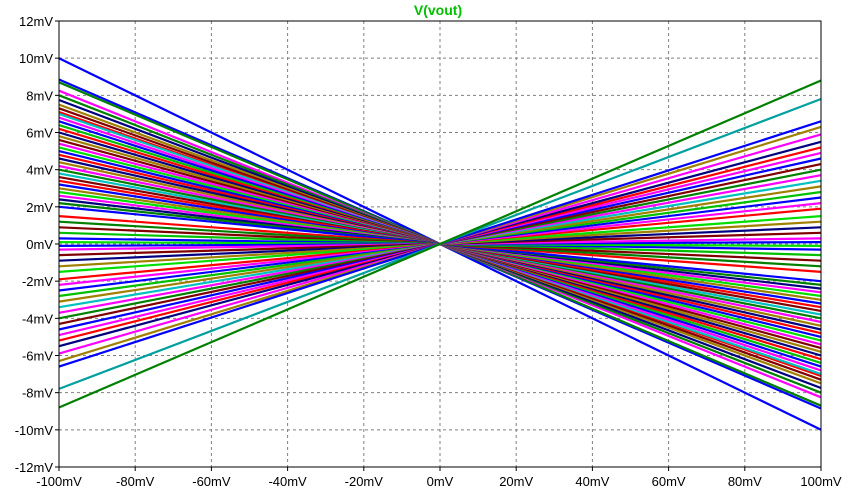  What do you see at coordinates (39, 207) in the screenshot?
I see `y-tick-label: 2mV` at bounding box center [39, 207].